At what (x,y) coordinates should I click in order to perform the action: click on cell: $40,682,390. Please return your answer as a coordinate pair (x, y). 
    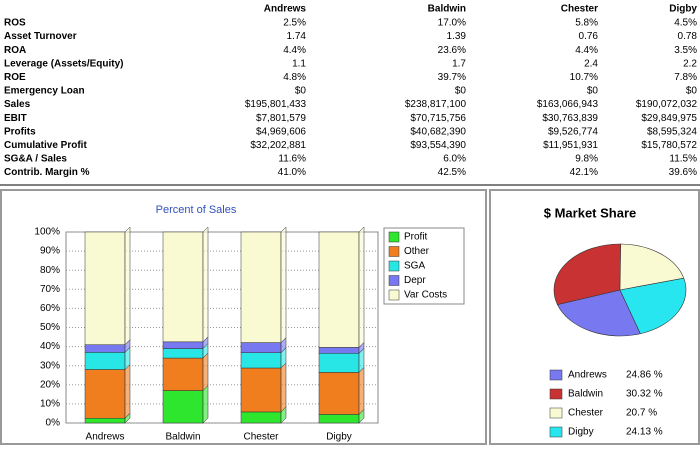
    Looking at the image, I should click on (438, 131).